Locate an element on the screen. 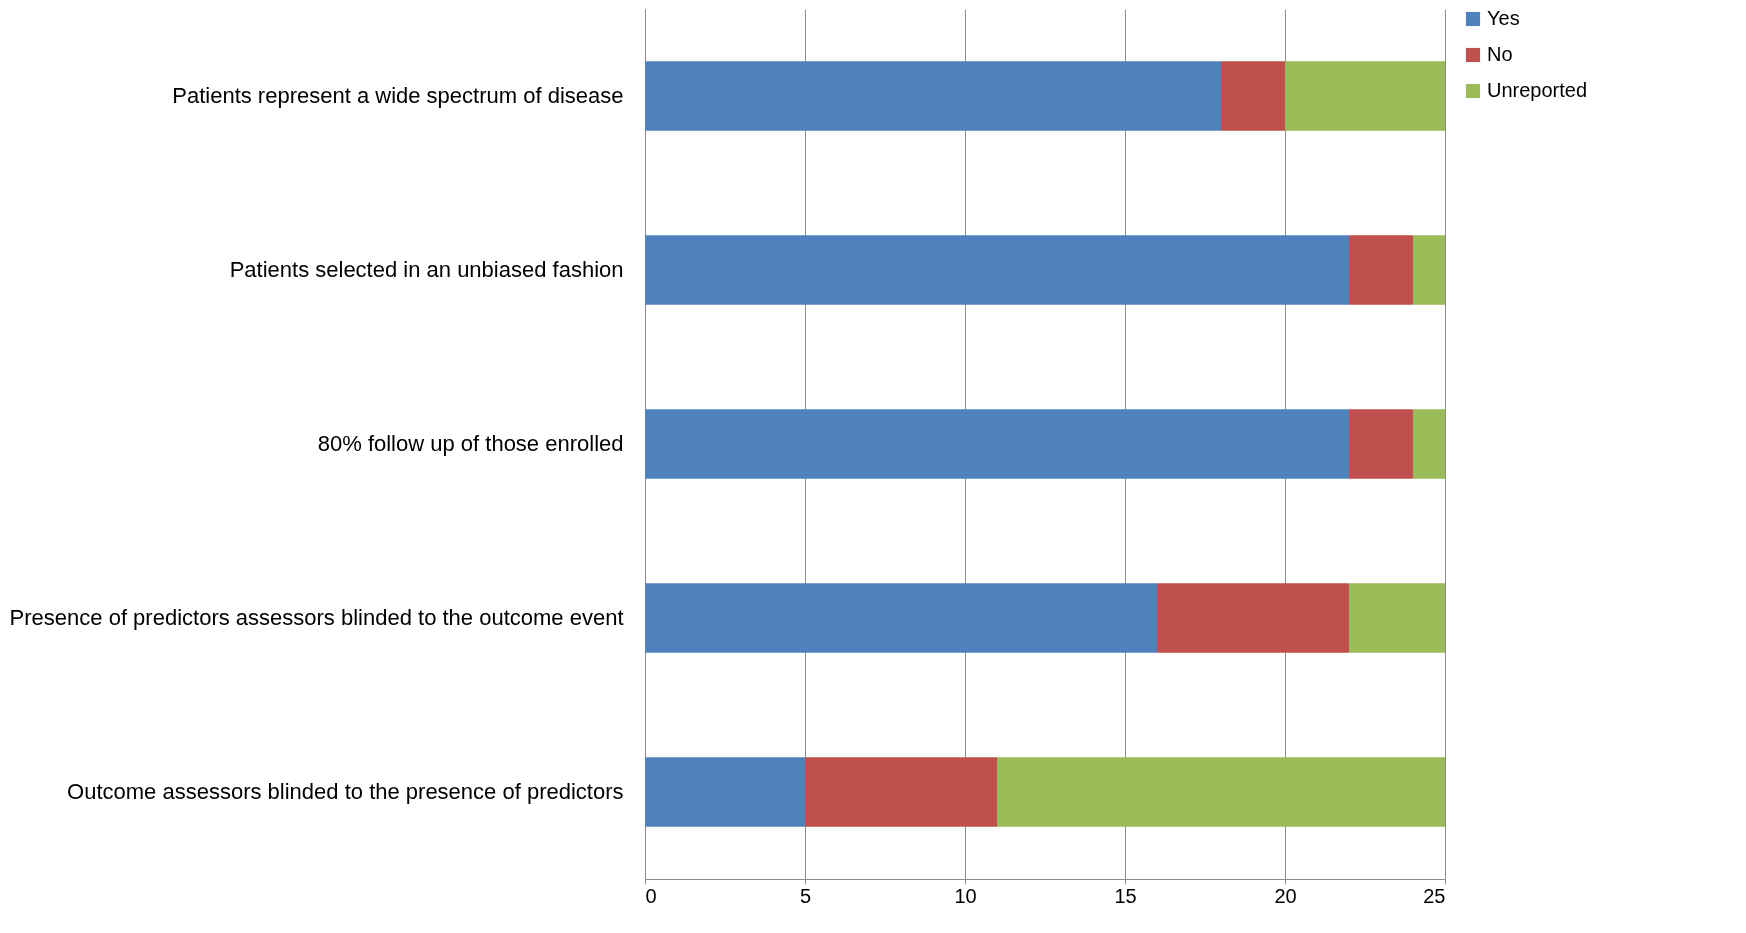 This screenshot has height=933, width=1746. x-tick-label: 0 is located at coordinates (651, 895).